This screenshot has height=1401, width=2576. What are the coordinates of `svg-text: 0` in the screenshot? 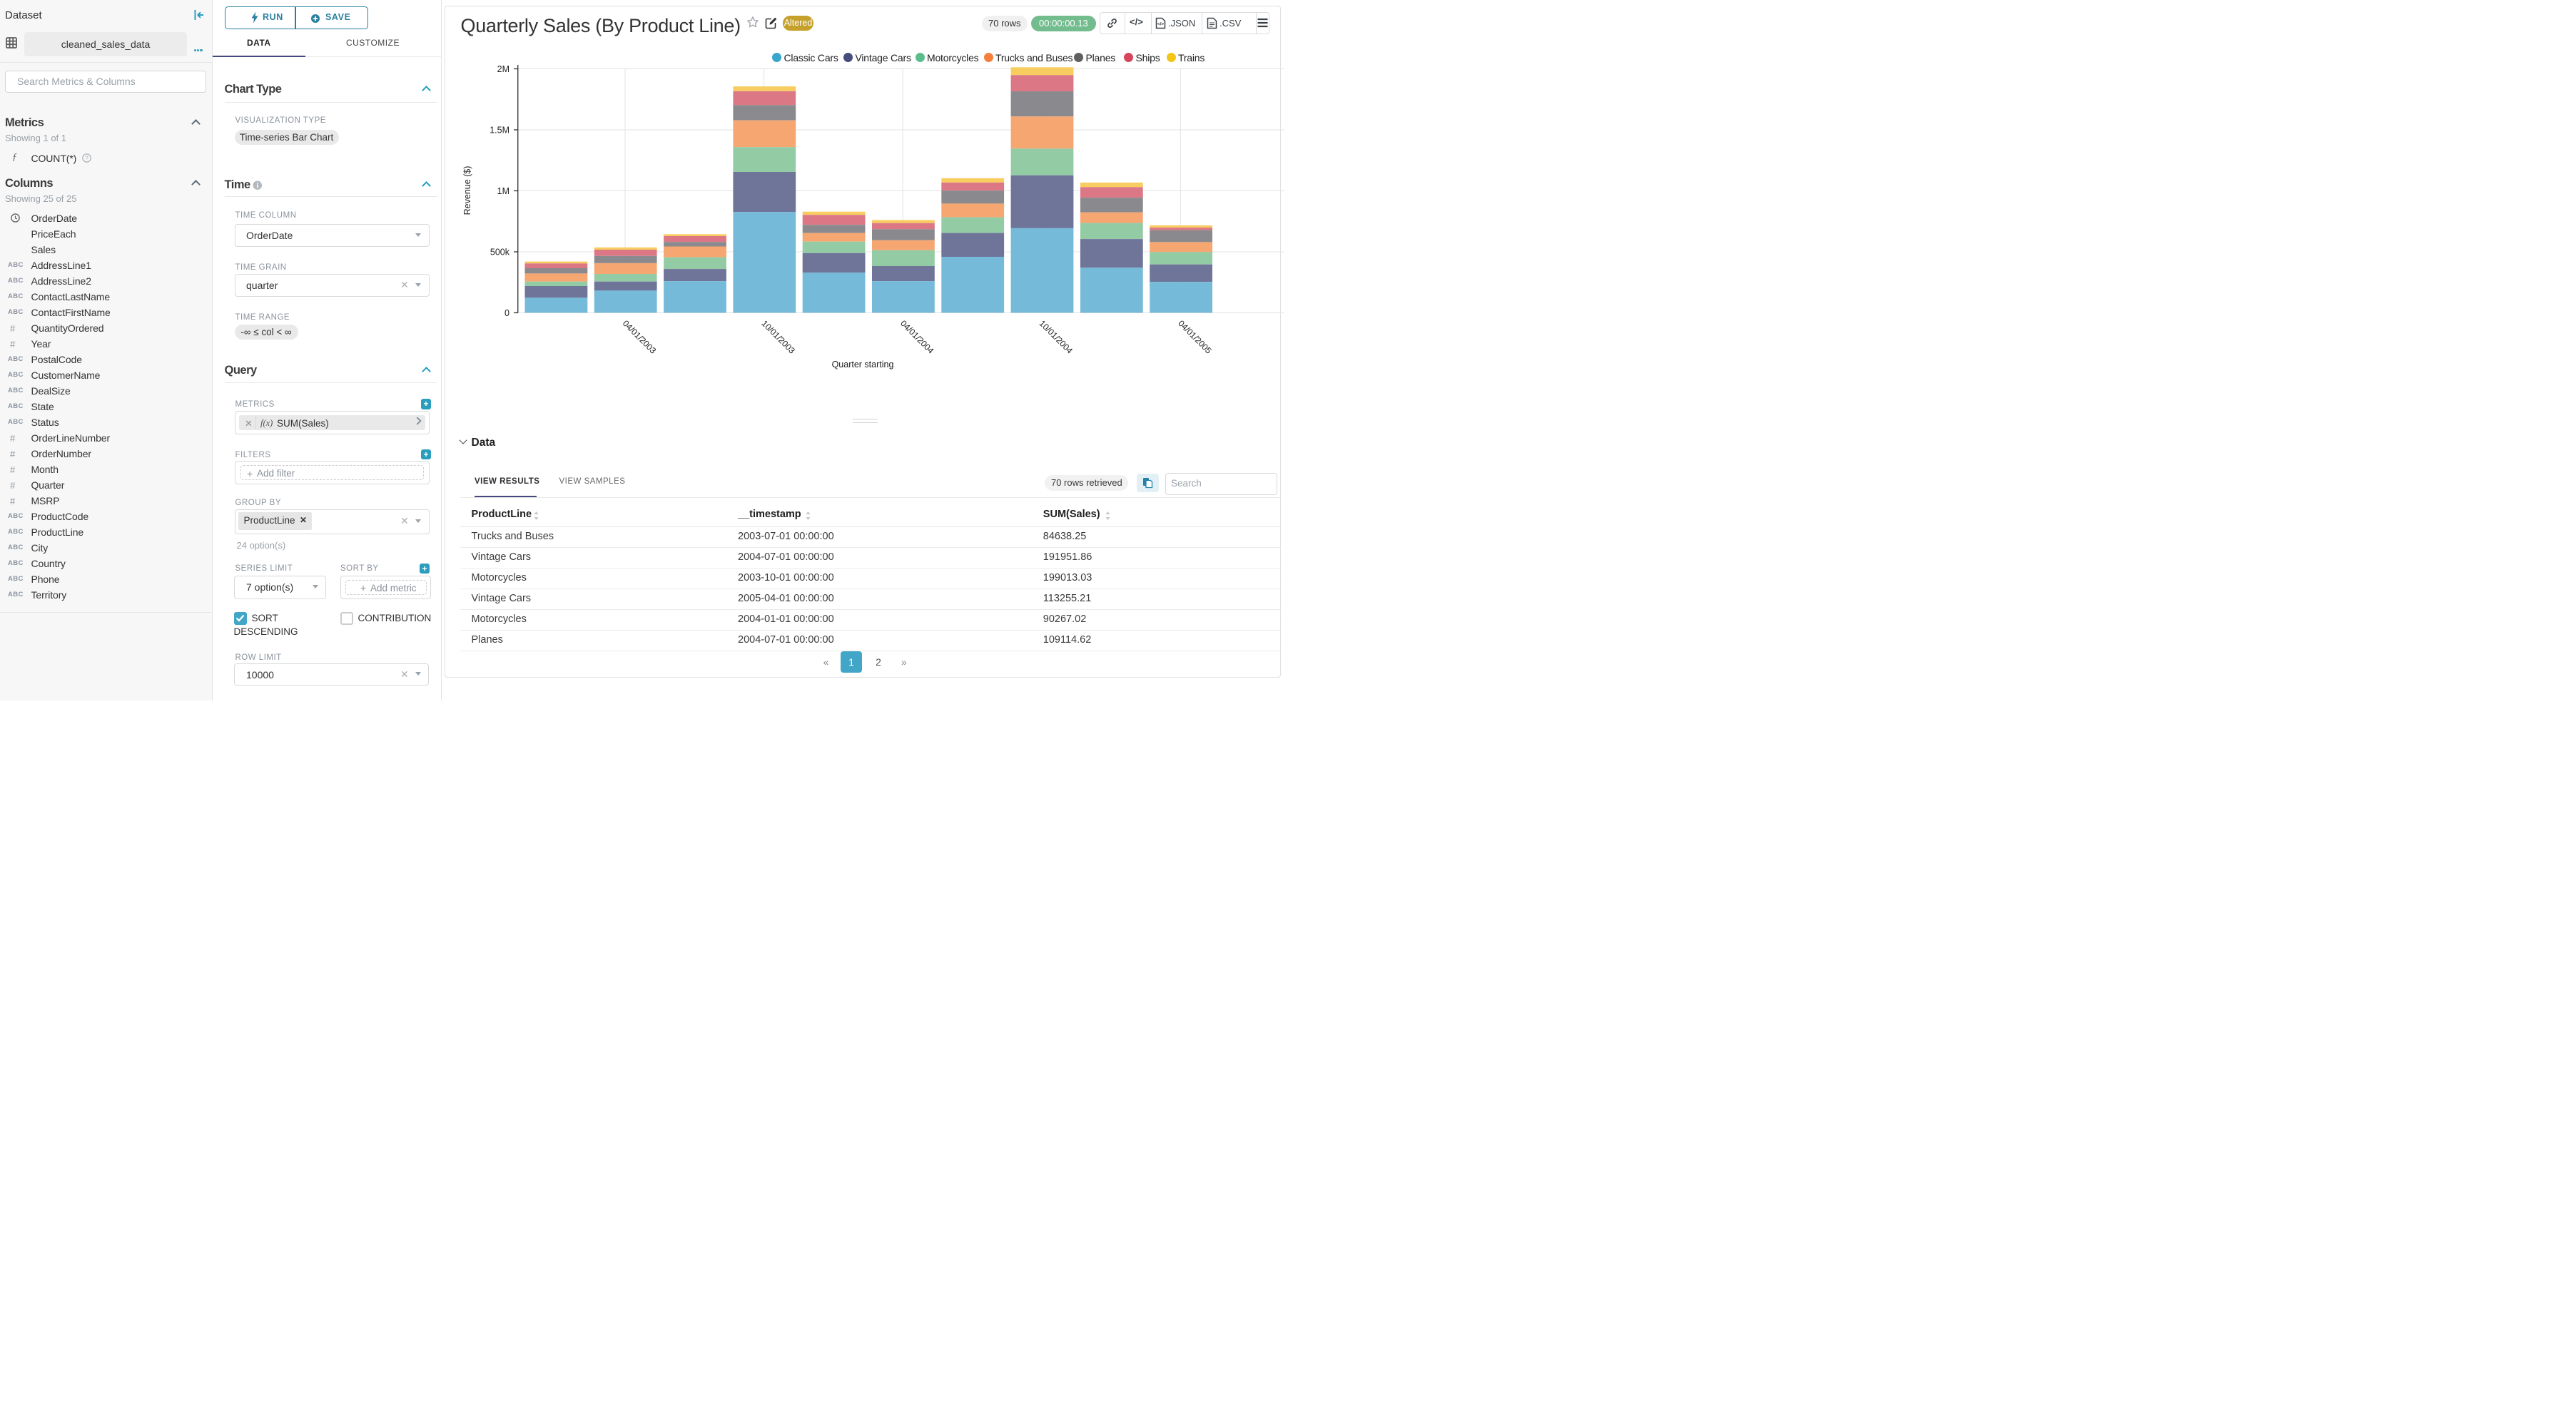 It's located at (506, 313).